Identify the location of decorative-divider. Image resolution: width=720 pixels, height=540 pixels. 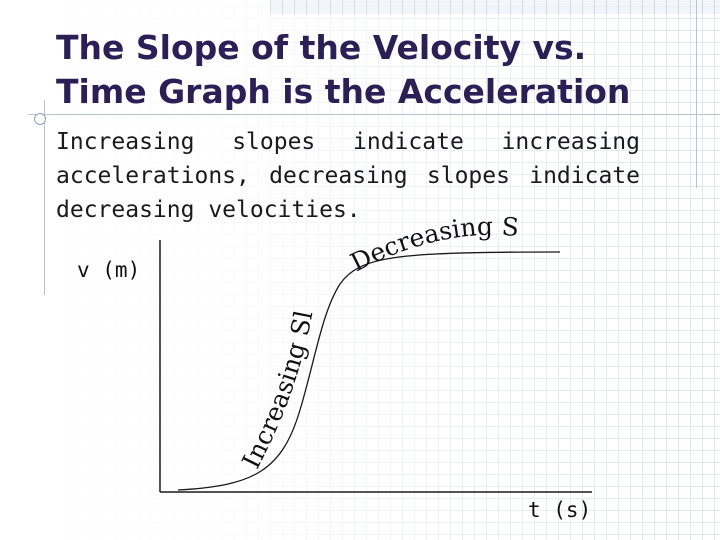
(374, 114).